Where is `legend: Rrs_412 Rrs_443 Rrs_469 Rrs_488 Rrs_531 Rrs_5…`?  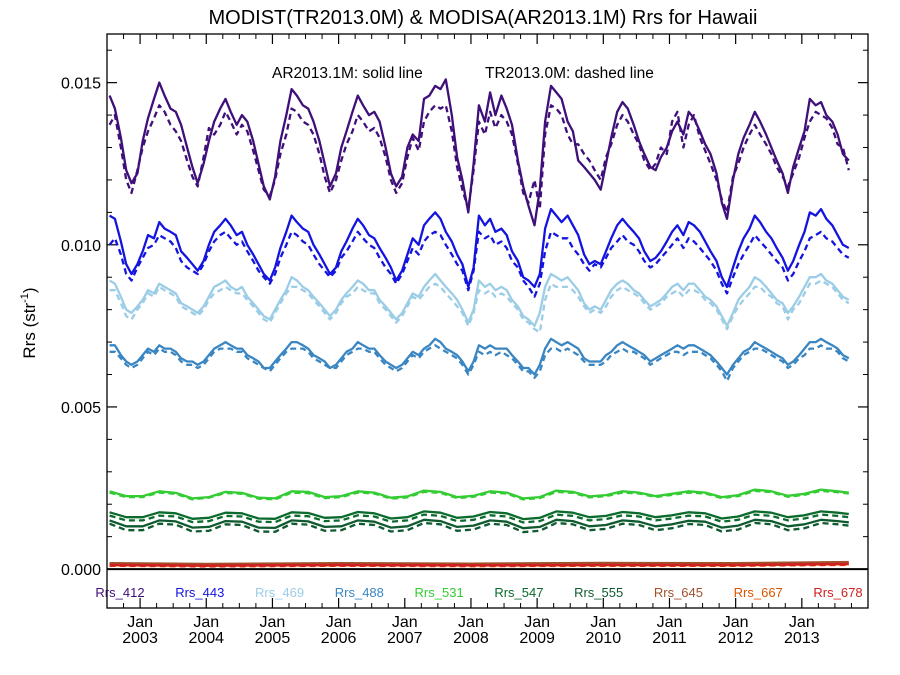 legend: Rrs_412 Rrs_443 Rrs_469 Rrs_488 Rrs_531 Rrs_5… is located at coordinates (478, 592).